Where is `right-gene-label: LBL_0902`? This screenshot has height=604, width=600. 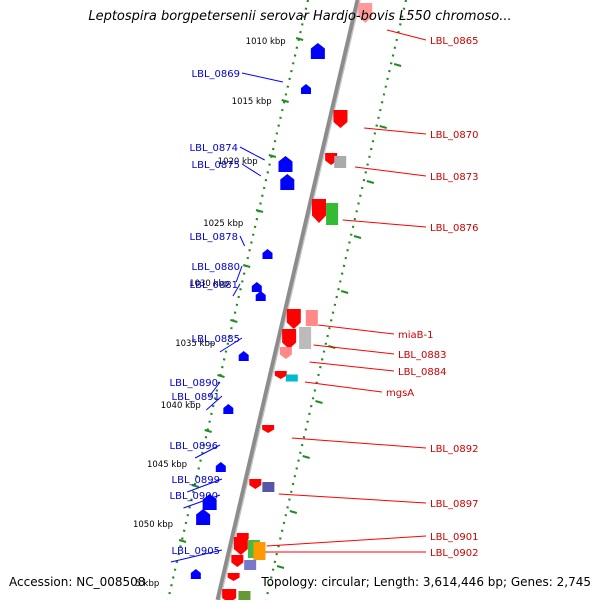 right-gene-label: LBL_0902 is located at coordinates (454, 553).